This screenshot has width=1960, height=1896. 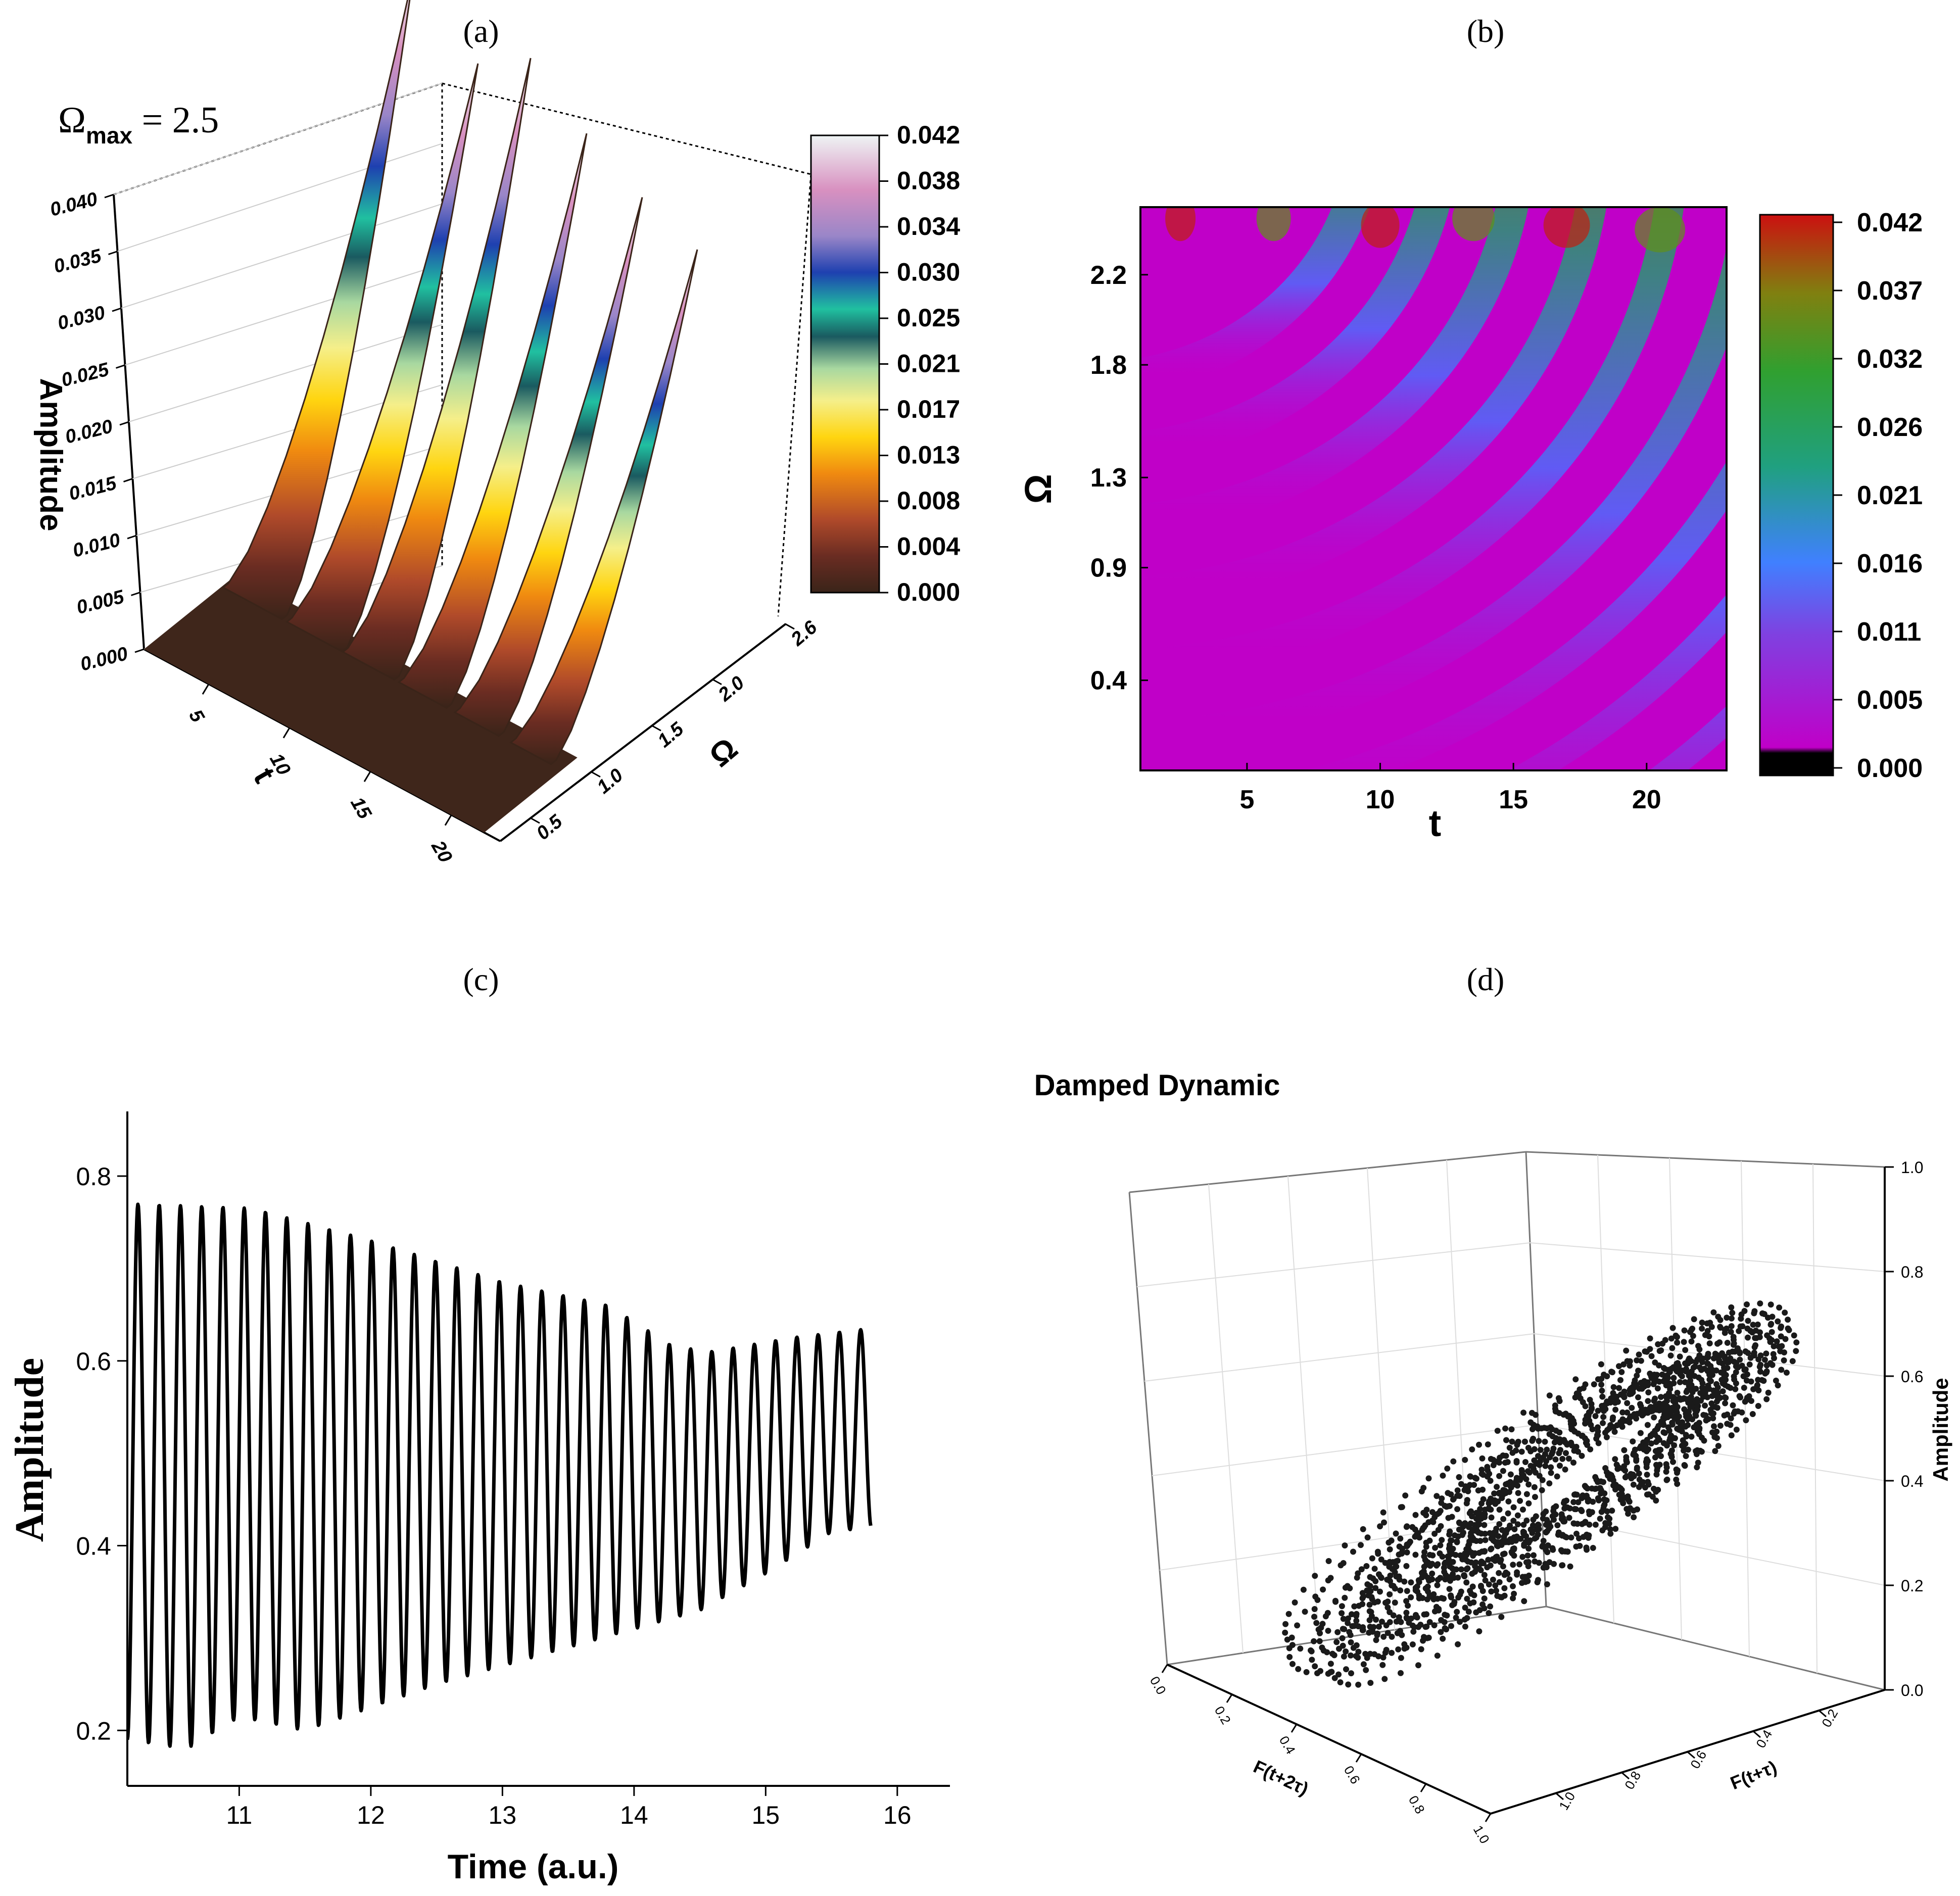 What do you see at coordinates (656, 728) in the screenshot?
I see `a-omega-tick-mark` at bounding box center [656, 728].